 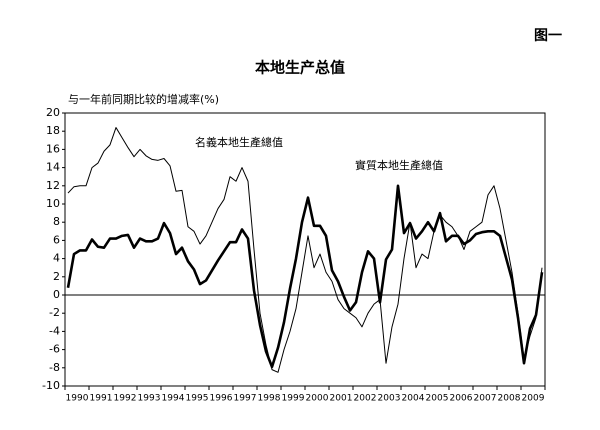 What do you see at coordinates (413, 399) in the screenshot?
I see `x-tick-label: 2004` at bounding box center [413, 399].